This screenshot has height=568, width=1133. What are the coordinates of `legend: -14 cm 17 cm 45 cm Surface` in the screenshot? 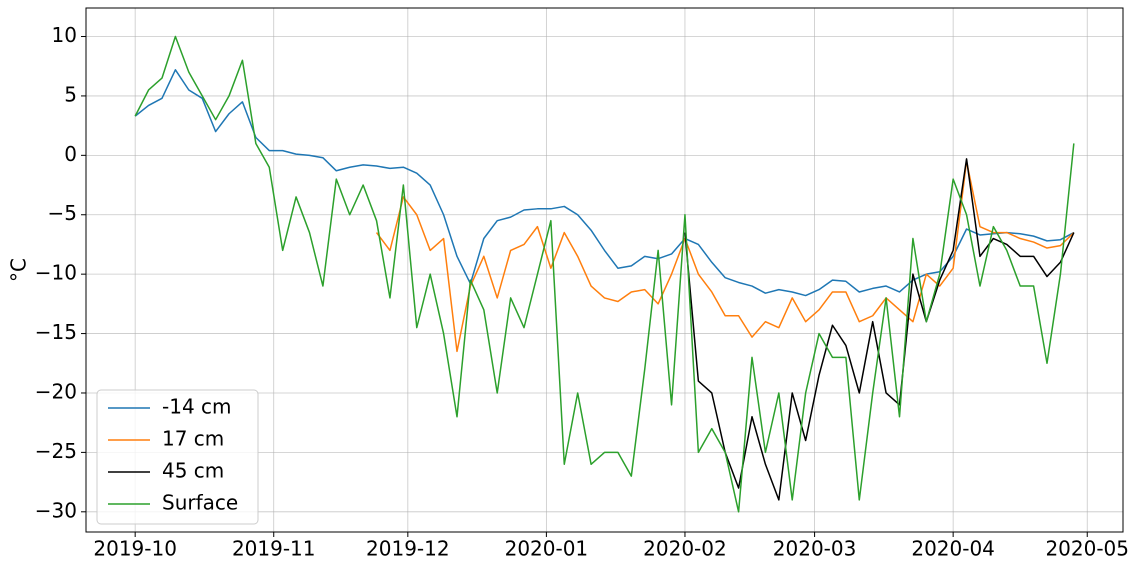 It's located at (177, 457).